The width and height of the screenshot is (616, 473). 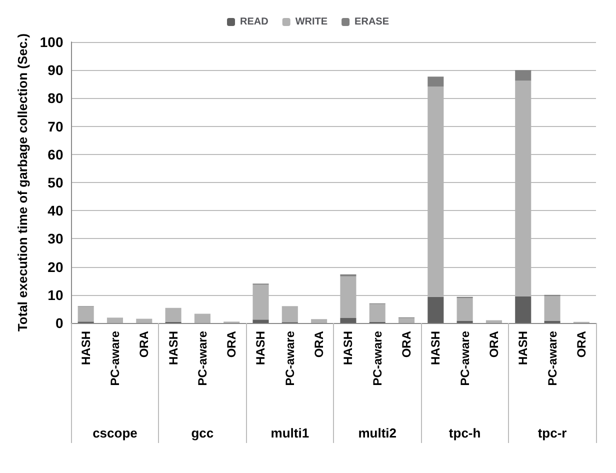 I want to click on text: cscope, so click(x=115, y=433).